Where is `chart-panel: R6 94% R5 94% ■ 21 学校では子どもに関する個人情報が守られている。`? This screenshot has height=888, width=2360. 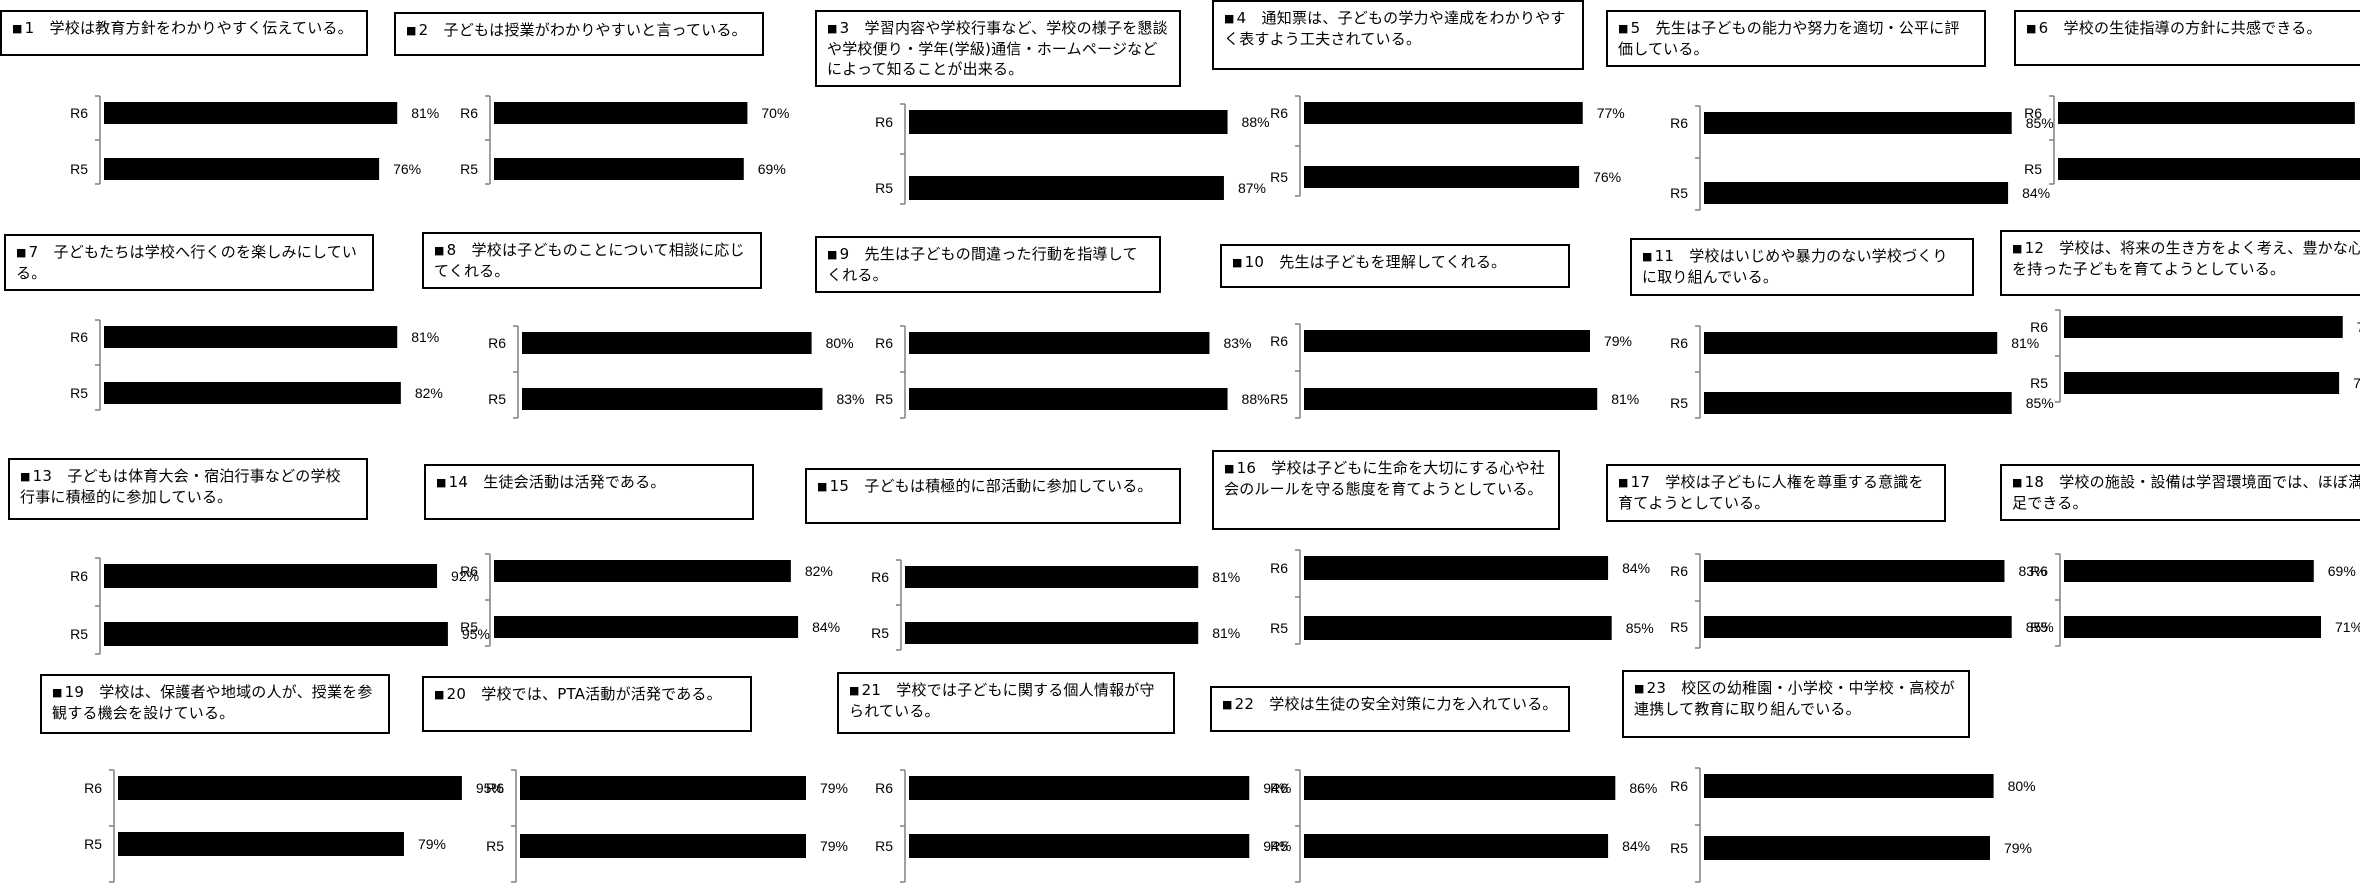 chart-panel: R6 94% R5 94% ■ 21 学校では子どもに関する個人情報が守られている。 is located at coordinates (1048, 777).